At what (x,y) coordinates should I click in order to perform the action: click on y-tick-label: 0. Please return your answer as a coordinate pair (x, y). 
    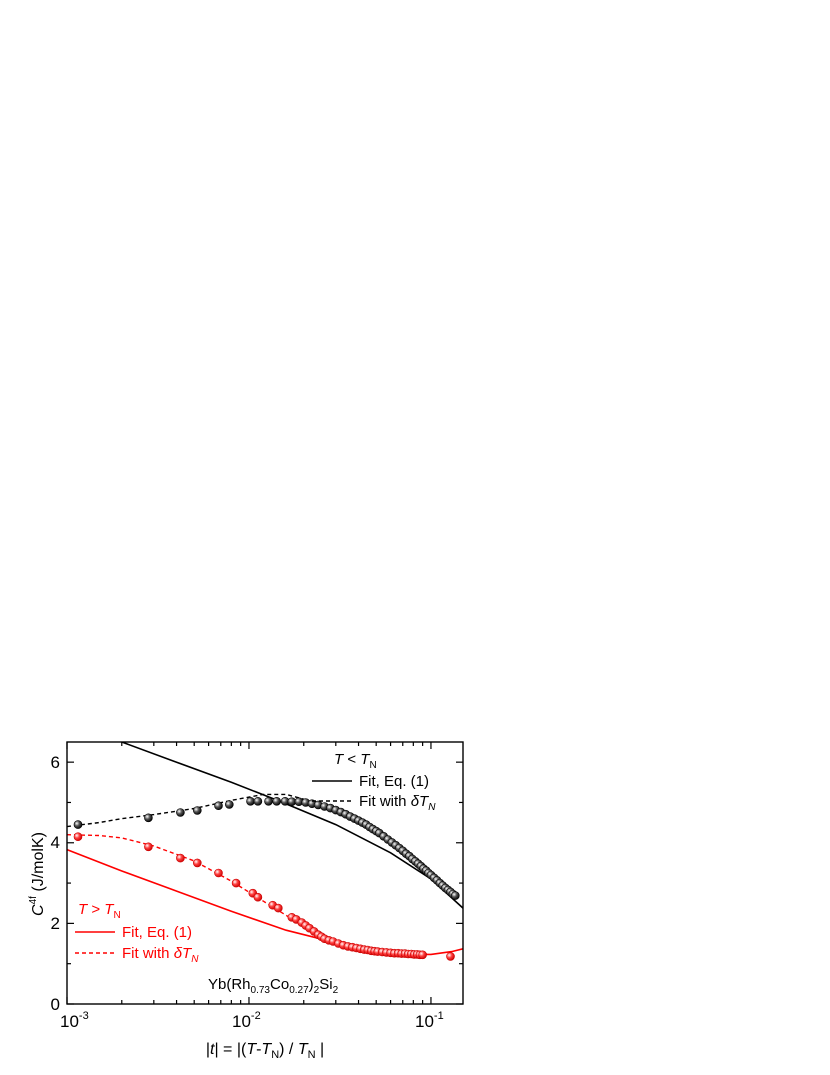
    Looking at the image, I should click on (55, 1004).